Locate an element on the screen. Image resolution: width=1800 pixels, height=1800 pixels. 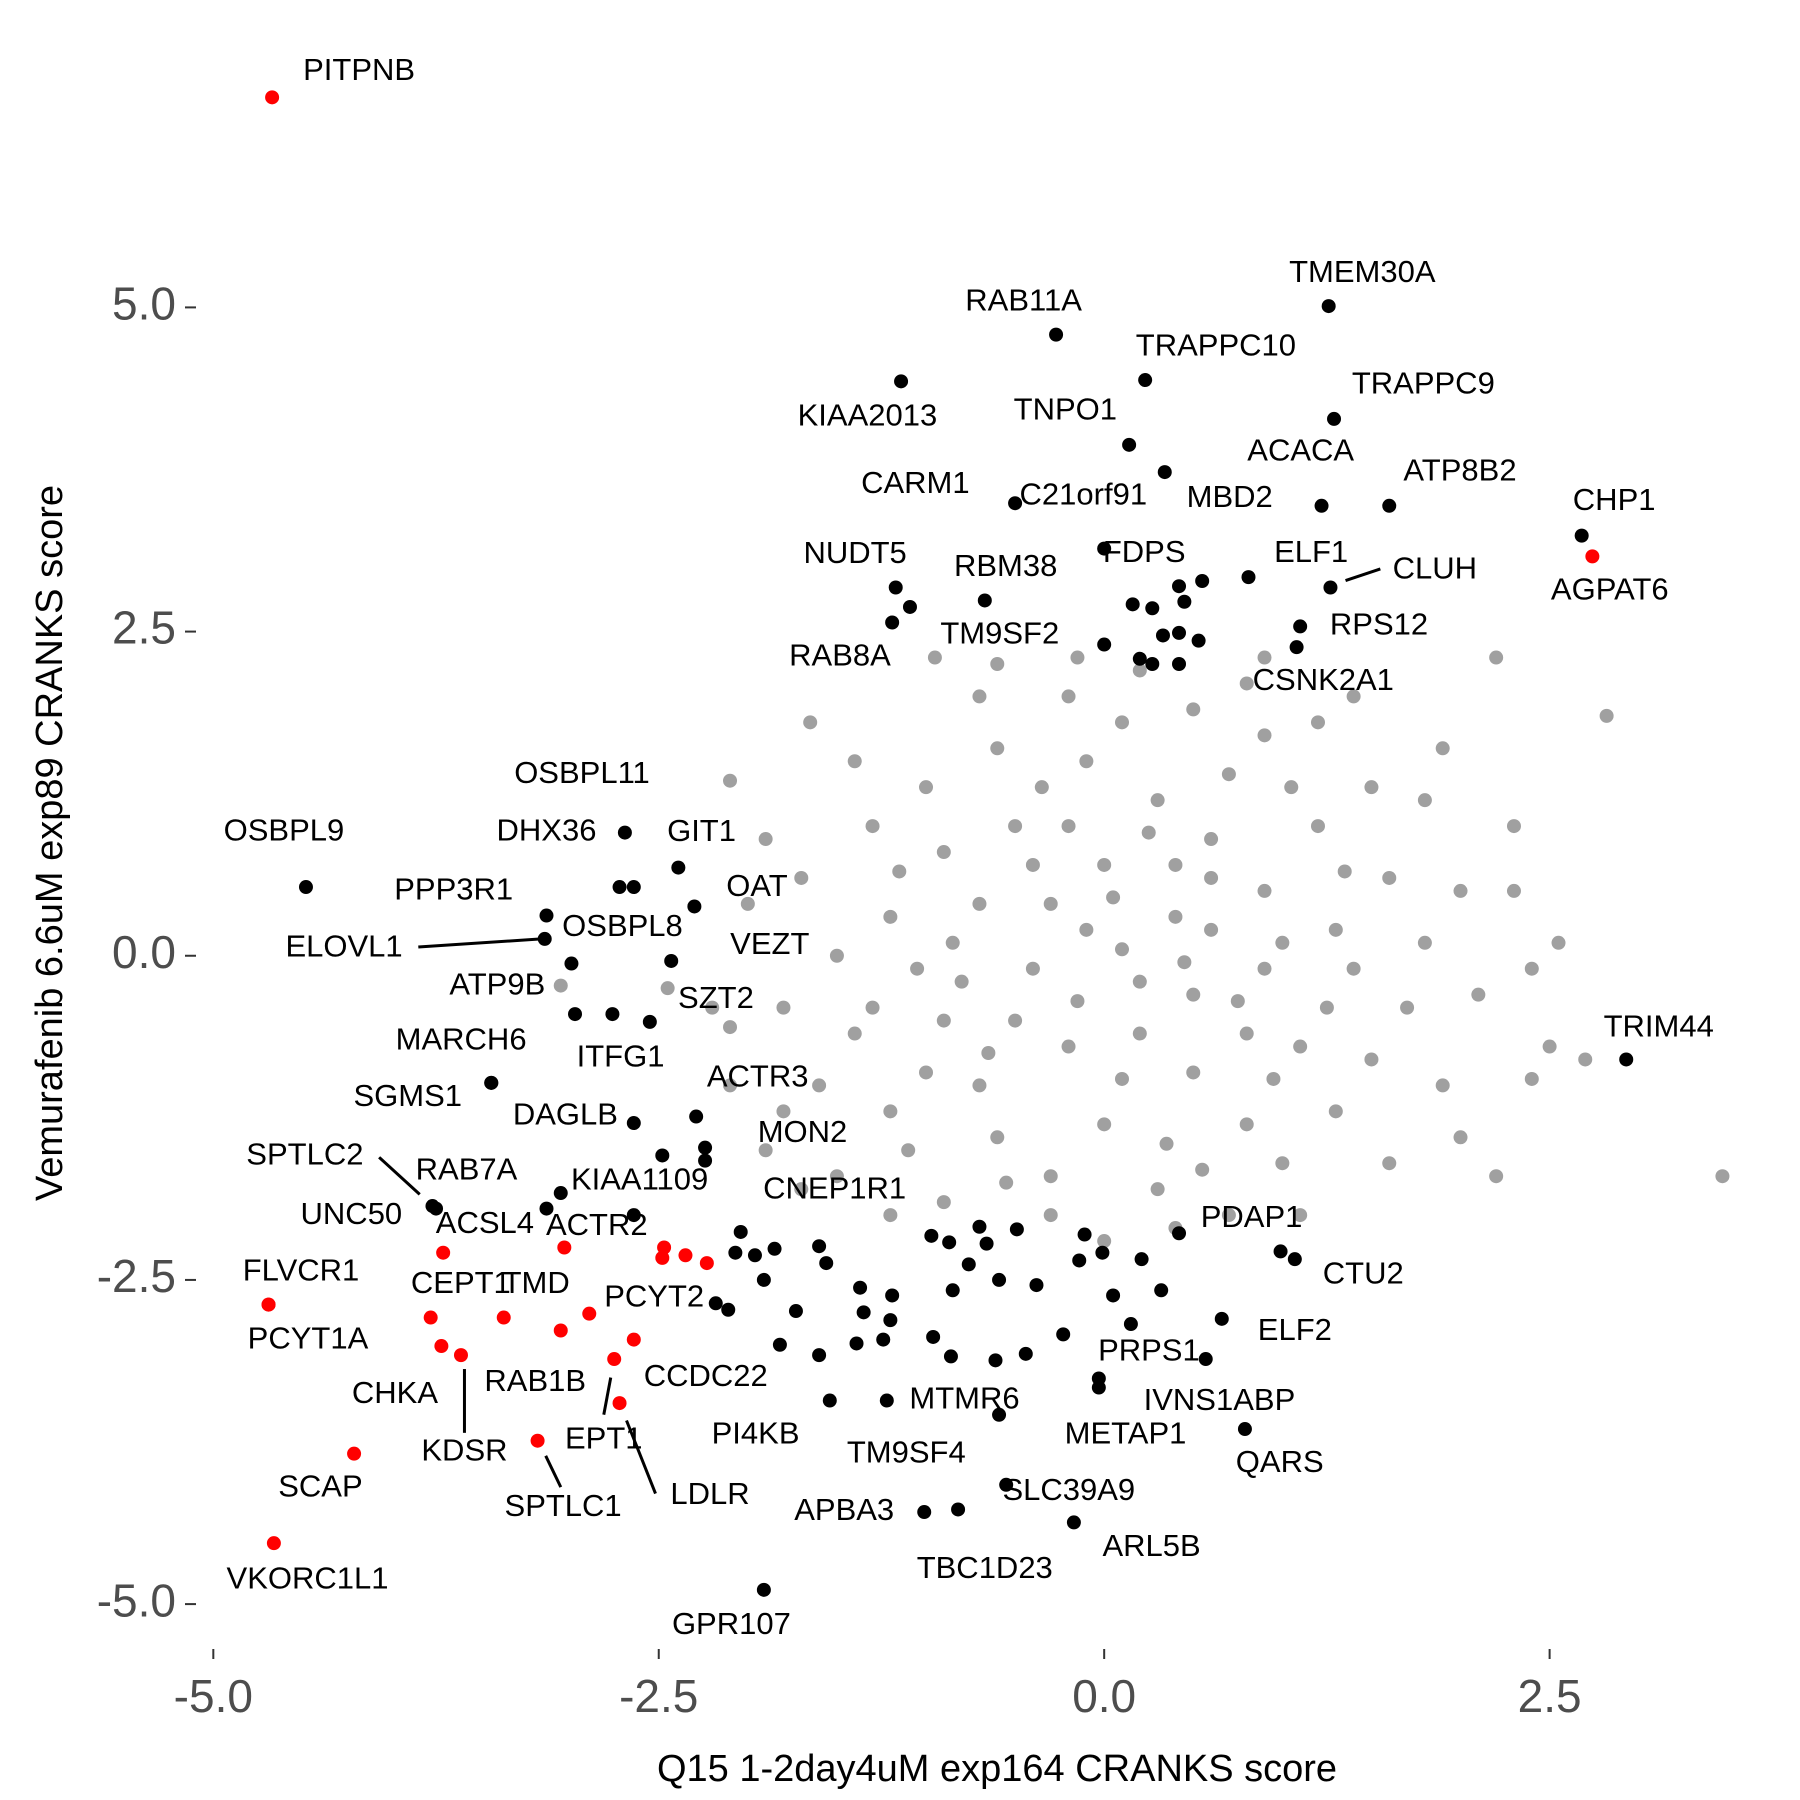
point-label: MTMR6 is located at coordinates (964, 1398).